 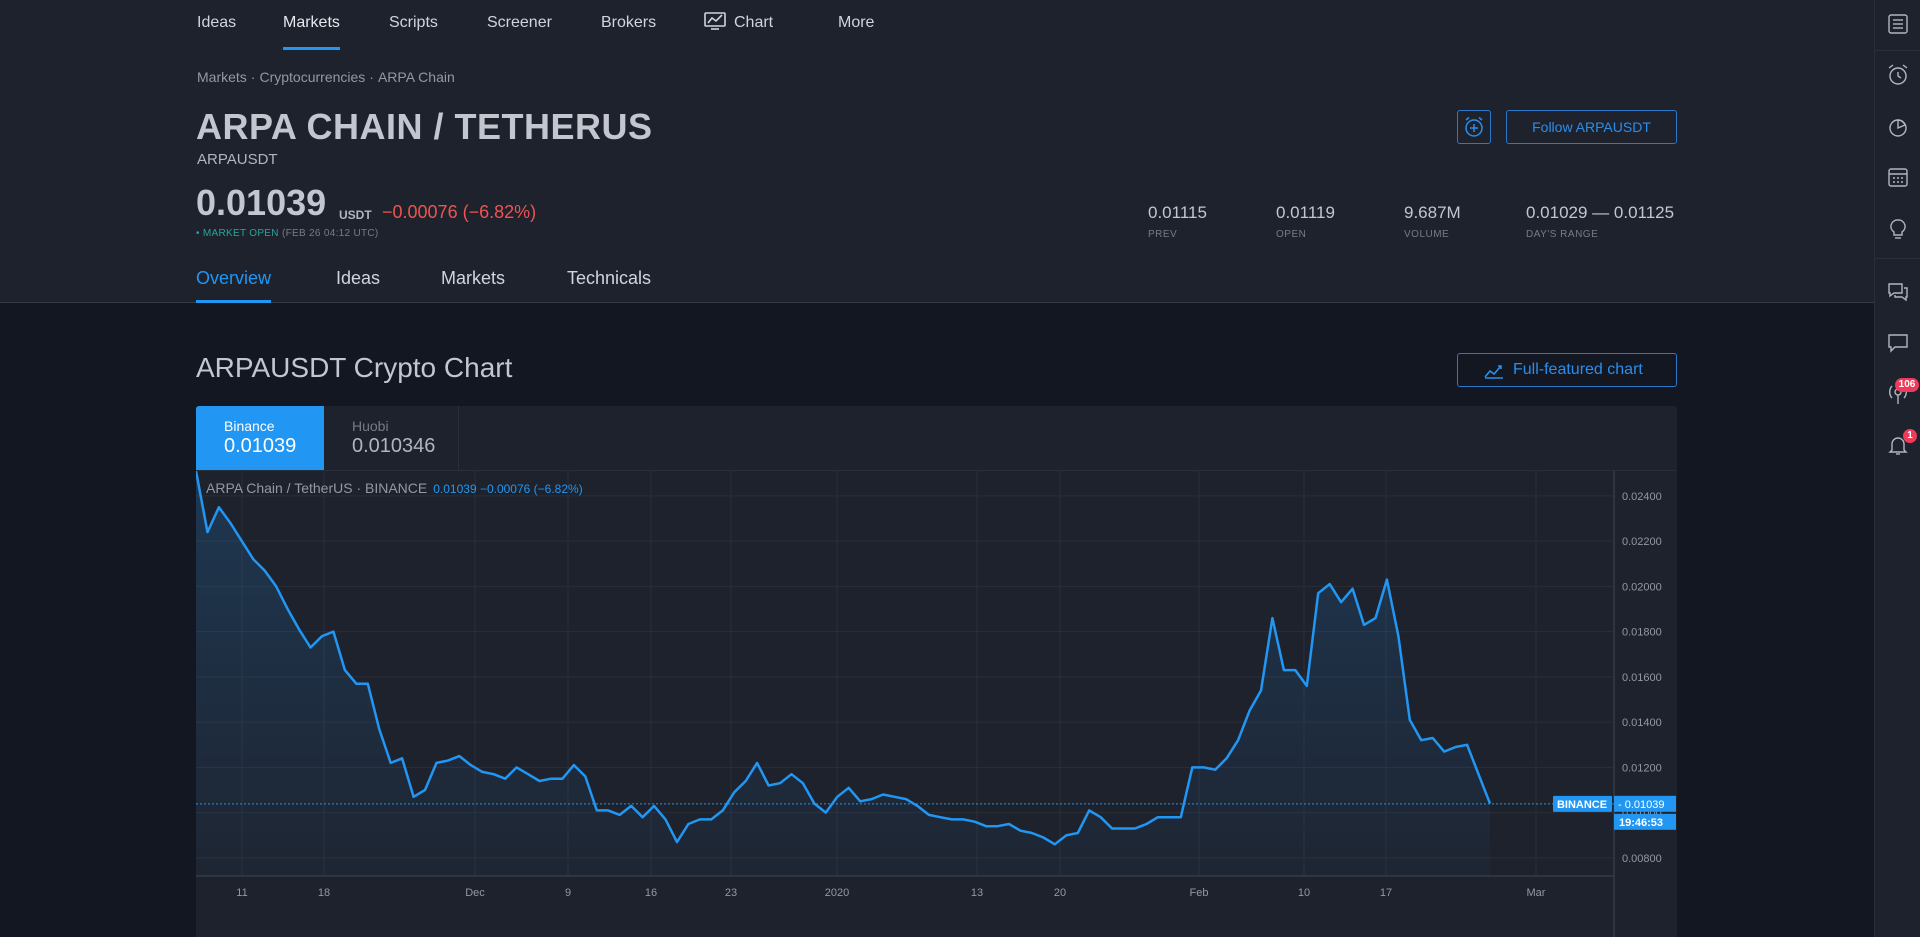 What do you see at coordinates (519, 22) in the screenshot?
I see `nav-screener: Screener` at bounding box center [519, 22].